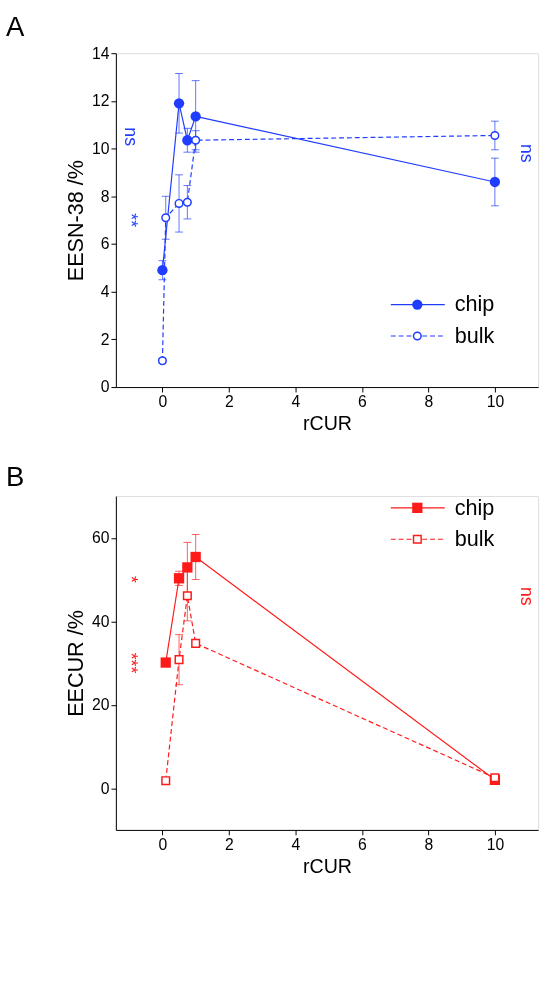 The height and width of the screenshot is (1001, 544). I want to click on y-tick-label: 12, so click(101, 101).